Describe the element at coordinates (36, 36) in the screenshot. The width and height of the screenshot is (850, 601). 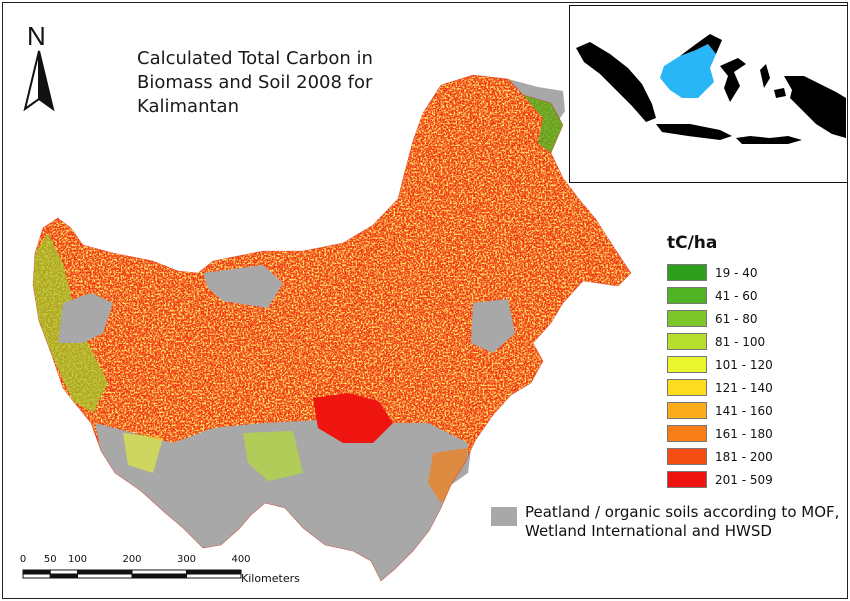
I see `north-label: N` at that location.